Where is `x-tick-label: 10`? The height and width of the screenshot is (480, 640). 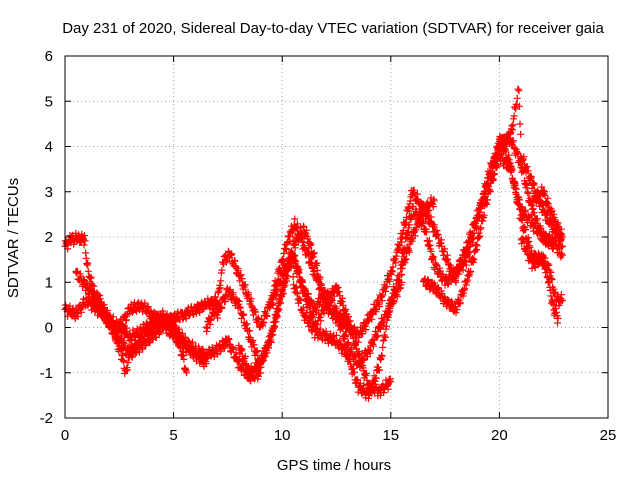 x-tick-label: 10 is located at coordinates (282, 435).